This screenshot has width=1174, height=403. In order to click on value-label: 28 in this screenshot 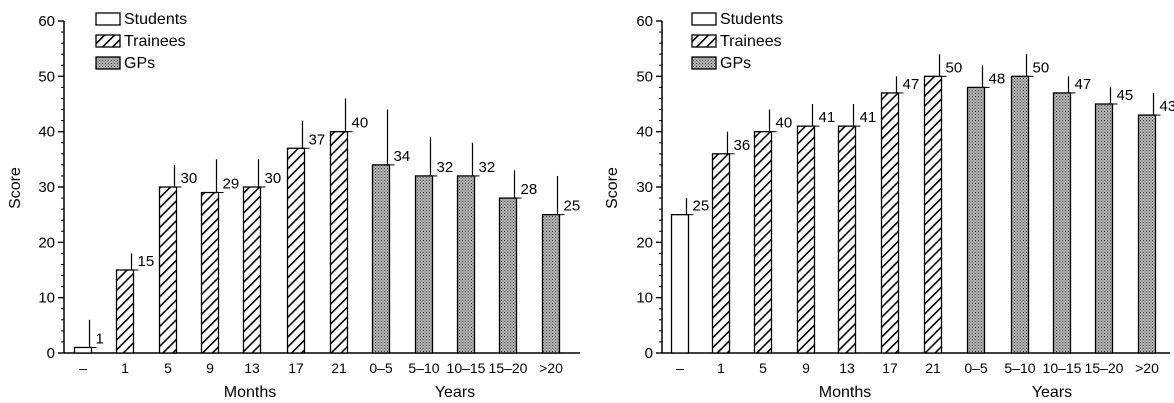, I will do `click(529, 189)`.